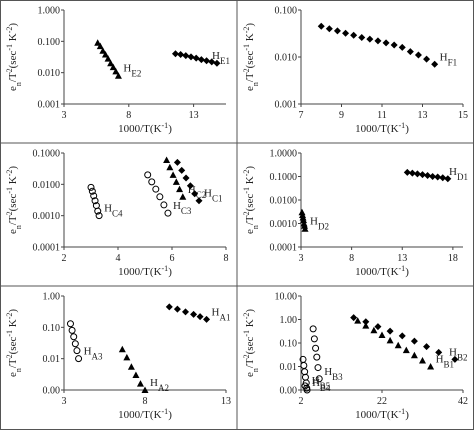 The width and height of the screenshot is (474, 430). I want to click on x-tick-label: 3, so click(64, 401).